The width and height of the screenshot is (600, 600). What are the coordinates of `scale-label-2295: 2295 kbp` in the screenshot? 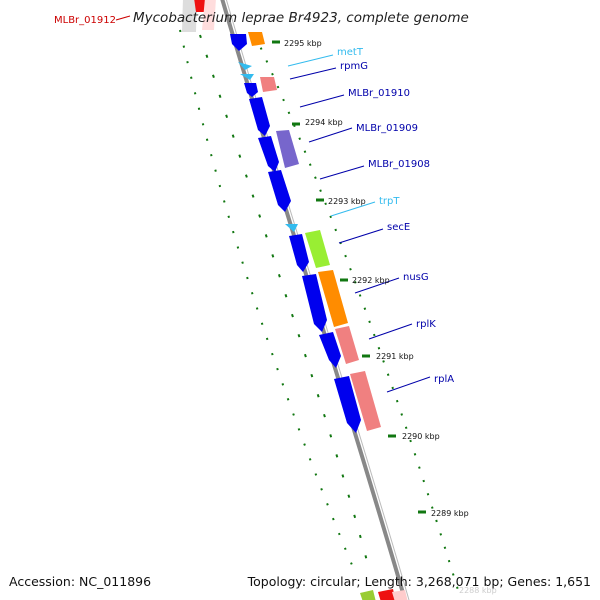 It's located at (303, 43).